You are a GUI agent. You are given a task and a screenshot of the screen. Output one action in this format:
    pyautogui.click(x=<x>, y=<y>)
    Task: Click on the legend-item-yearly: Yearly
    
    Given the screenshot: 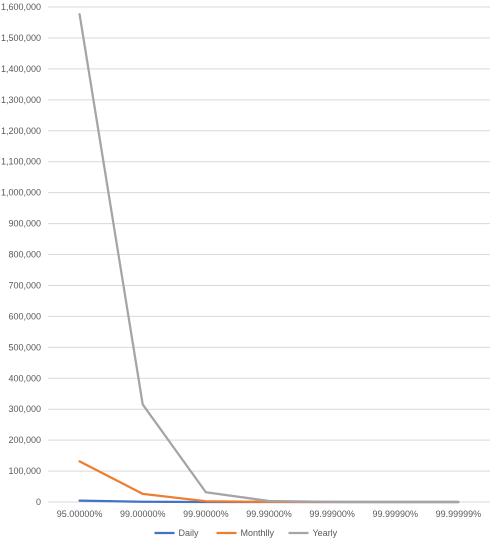 What is the action you would take?
    pyautogui.click(x=313, y=533)
    